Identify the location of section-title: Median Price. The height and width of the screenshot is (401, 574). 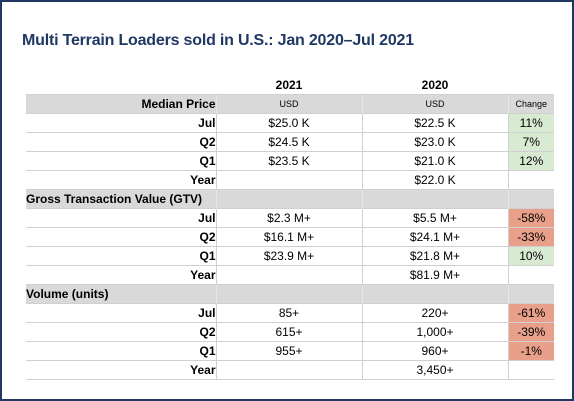
(121, 104).